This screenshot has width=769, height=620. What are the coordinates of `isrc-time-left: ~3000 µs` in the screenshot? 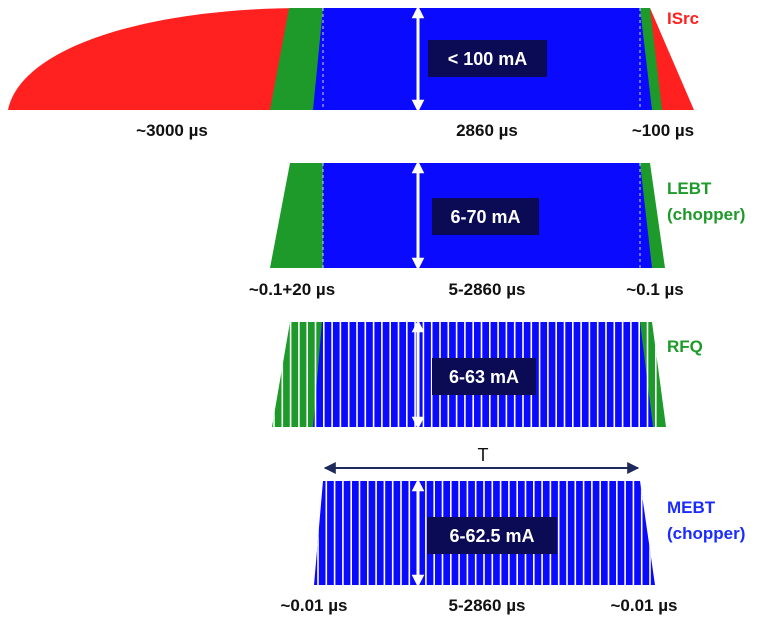 It's located at (172, 130).